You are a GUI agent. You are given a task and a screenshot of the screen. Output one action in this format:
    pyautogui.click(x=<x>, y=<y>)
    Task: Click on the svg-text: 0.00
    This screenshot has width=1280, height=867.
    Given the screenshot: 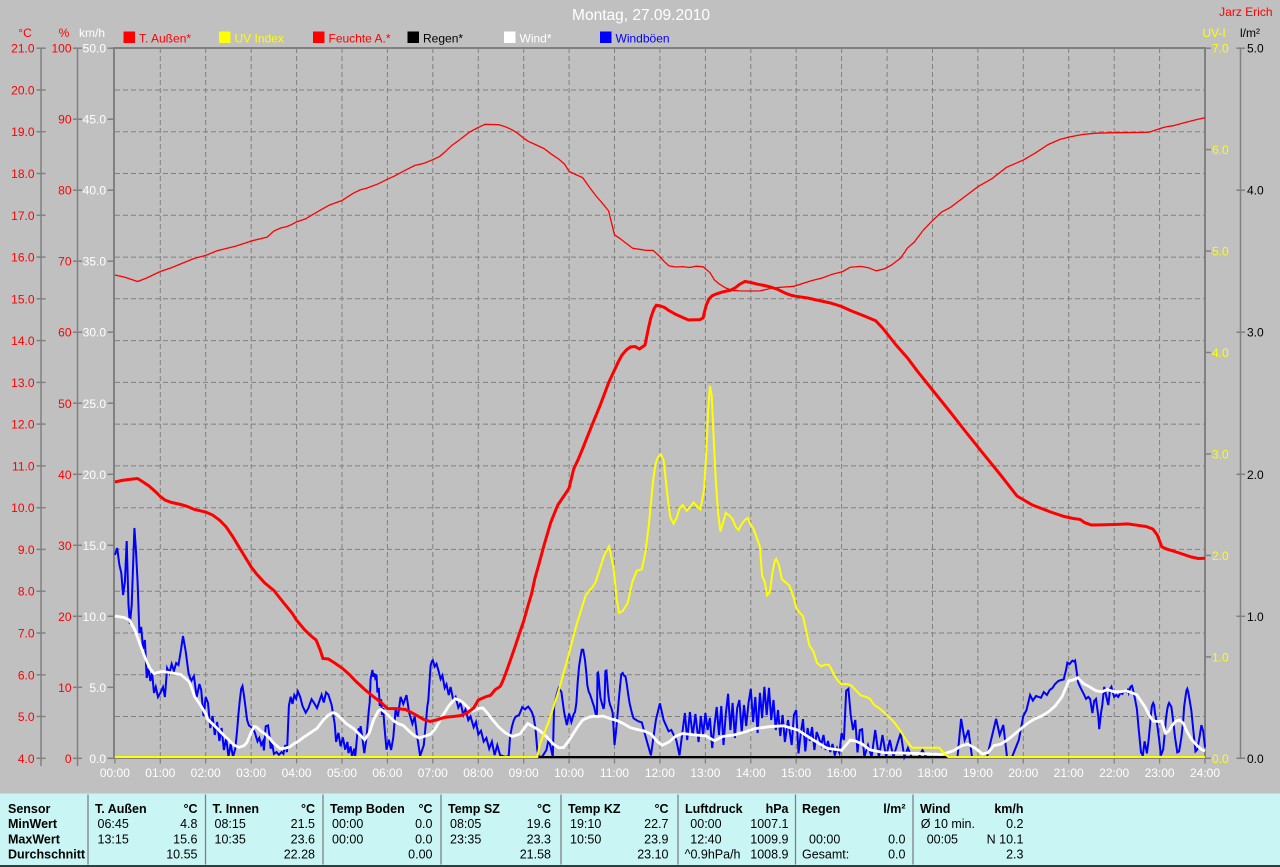 What is the action you would take?
    pyautogui.click(x=420, y=855)
    